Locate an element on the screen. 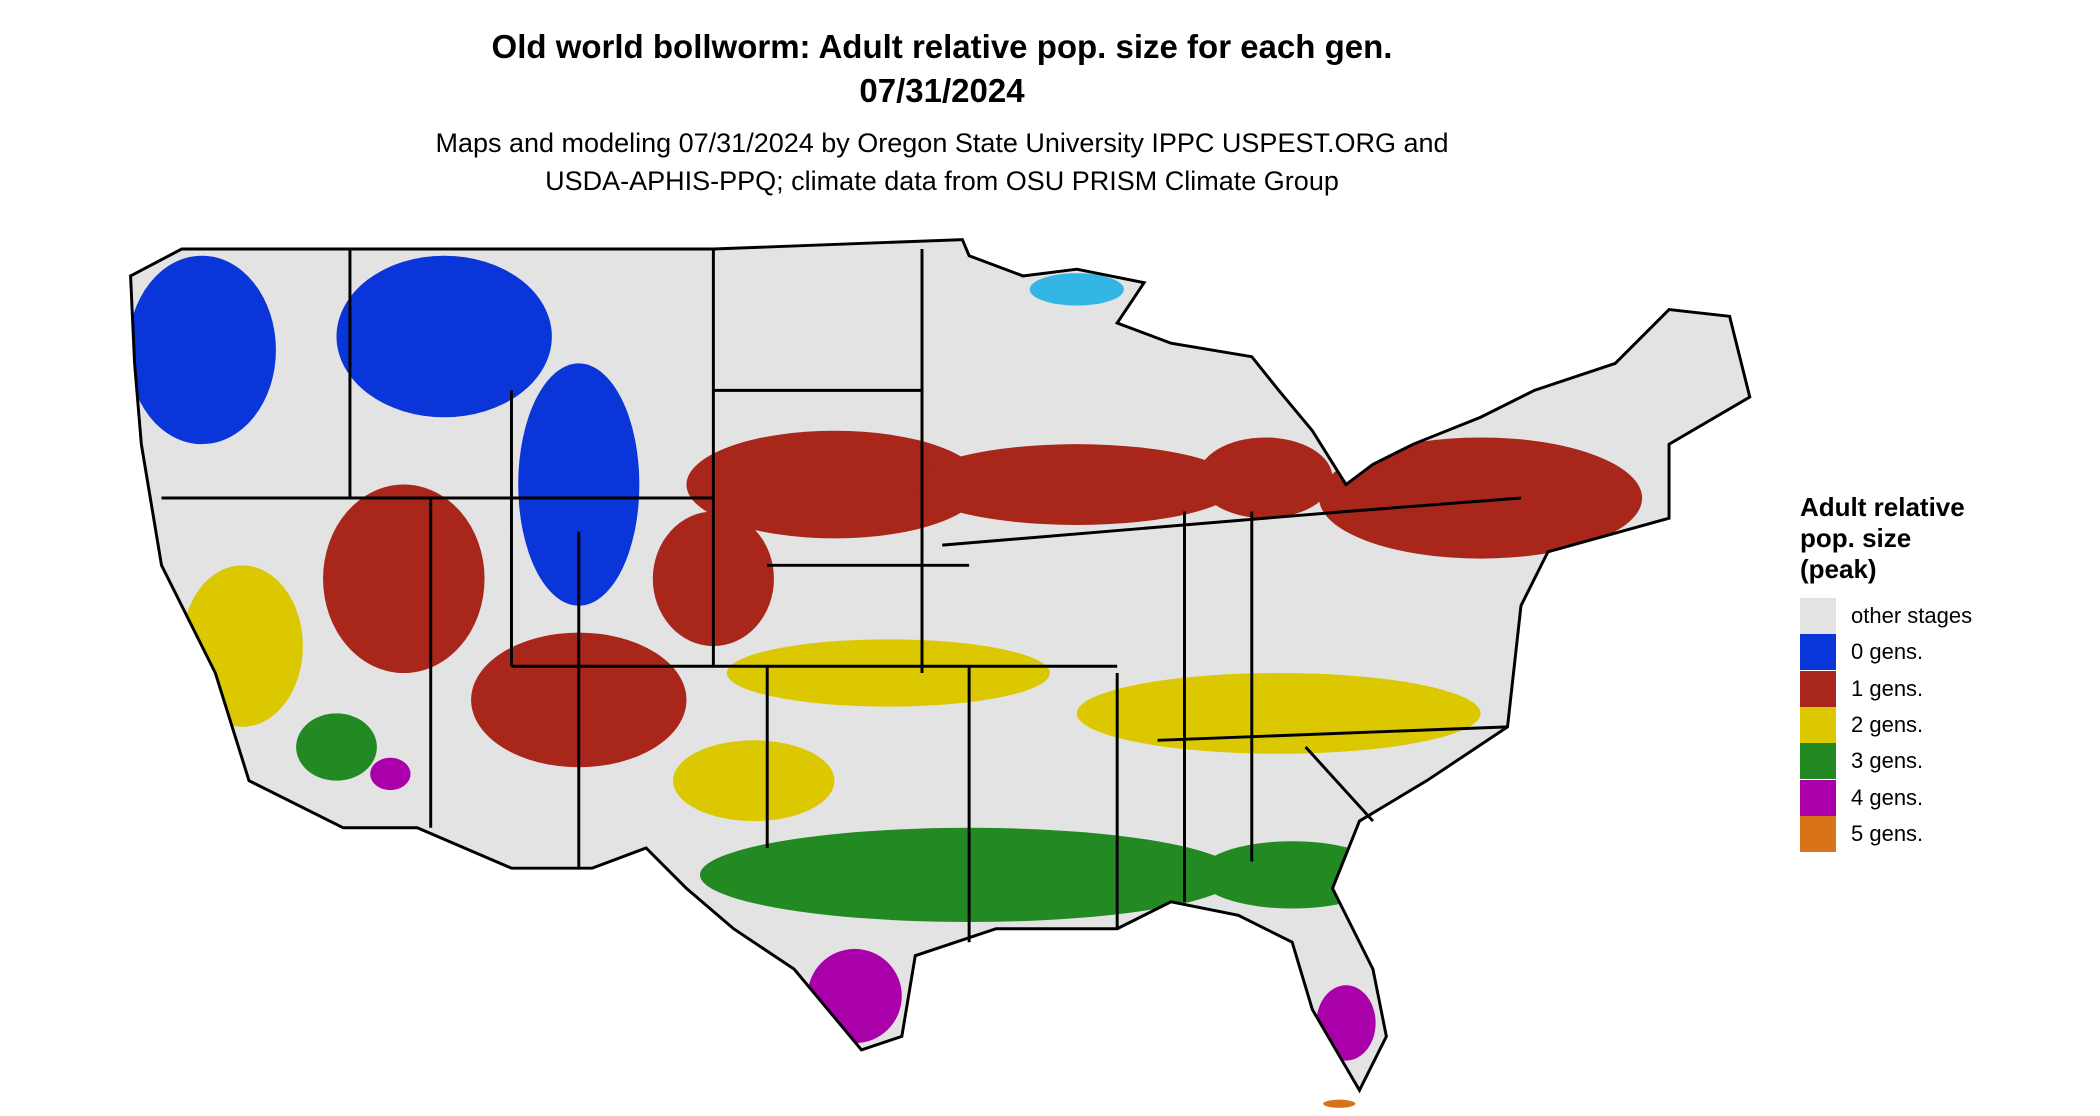  legend-title: (peak) is located at coordinates (1838, 569).